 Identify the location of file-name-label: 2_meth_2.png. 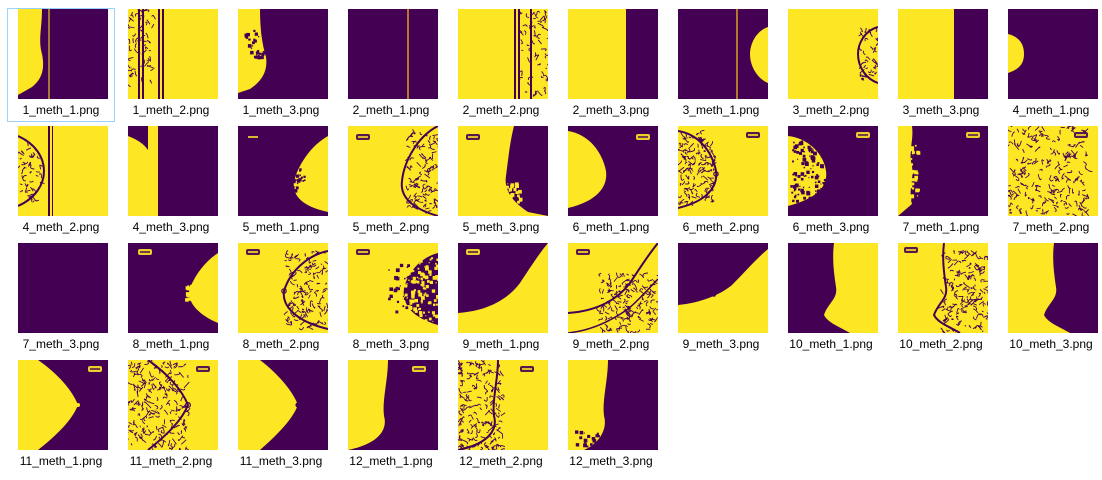
(501, 110).